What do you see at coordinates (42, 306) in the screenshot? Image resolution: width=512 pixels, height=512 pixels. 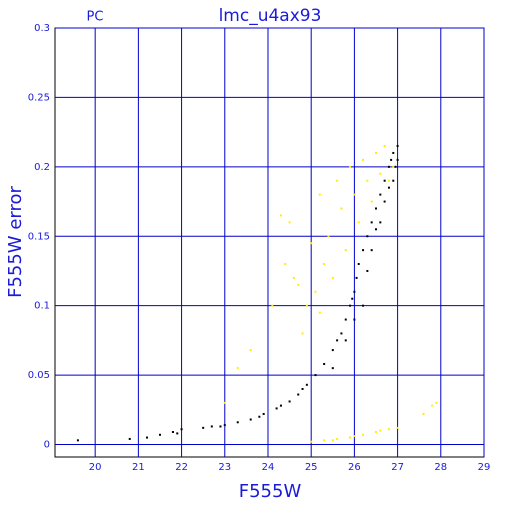 I see `y-tick-label: 0.1` at bounding box center [42, 306].